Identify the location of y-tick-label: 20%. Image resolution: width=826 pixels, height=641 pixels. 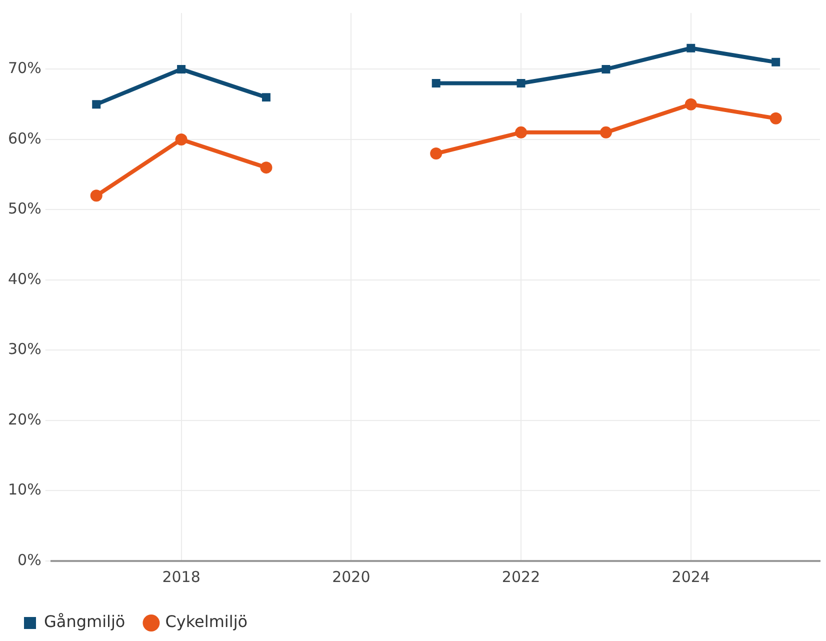
(25, 419).